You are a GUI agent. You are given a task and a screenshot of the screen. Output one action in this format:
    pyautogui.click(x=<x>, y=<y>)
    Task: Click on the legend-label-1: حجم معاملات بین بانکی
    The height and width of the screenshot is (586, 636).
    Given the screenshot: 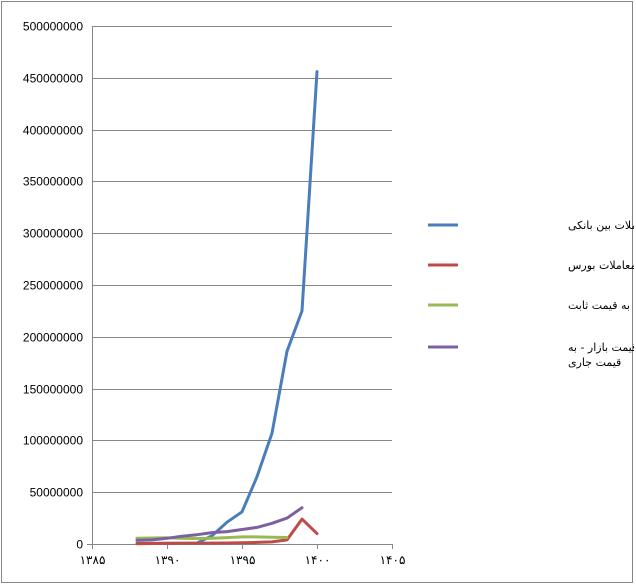 What is the action you would take?
    pyautogui.click(x=601, y=225)
    